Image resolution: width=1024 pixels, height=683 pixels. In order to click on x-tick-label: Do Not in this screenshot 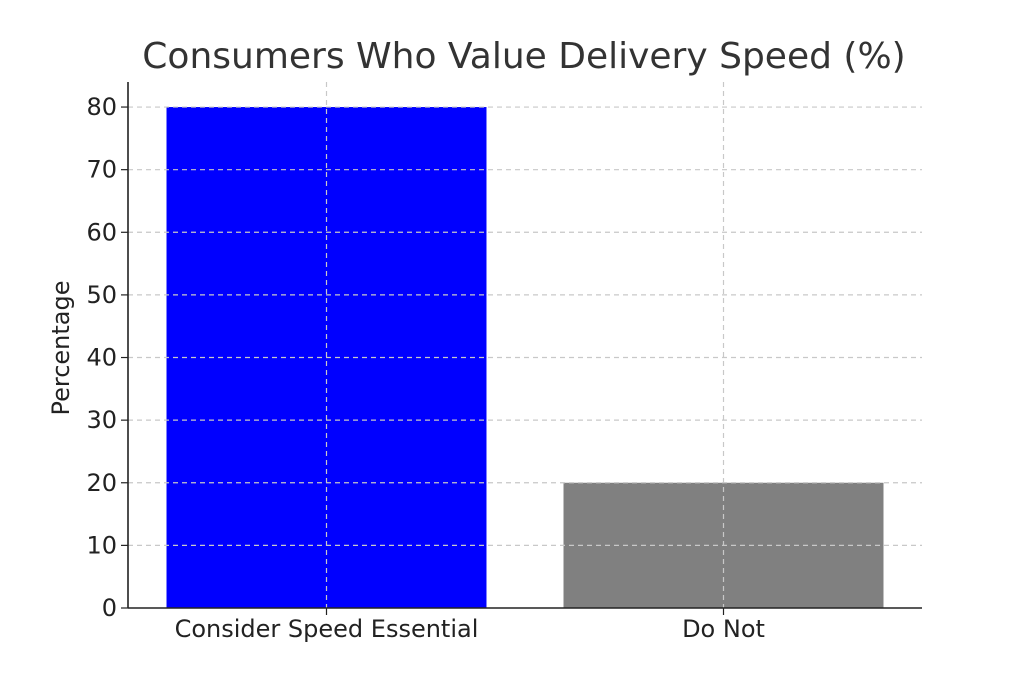, I will do `click(723, 629)`.